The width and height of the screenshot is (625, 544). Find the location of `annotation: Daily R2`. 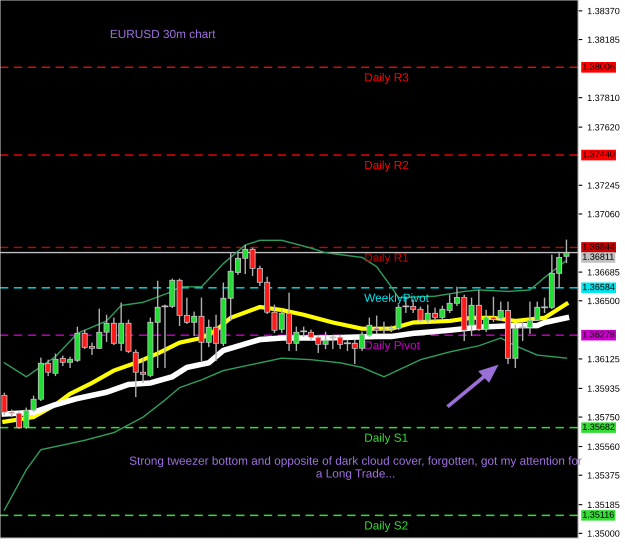

annotation: Daily R2 is located at coordinates (386, 166).